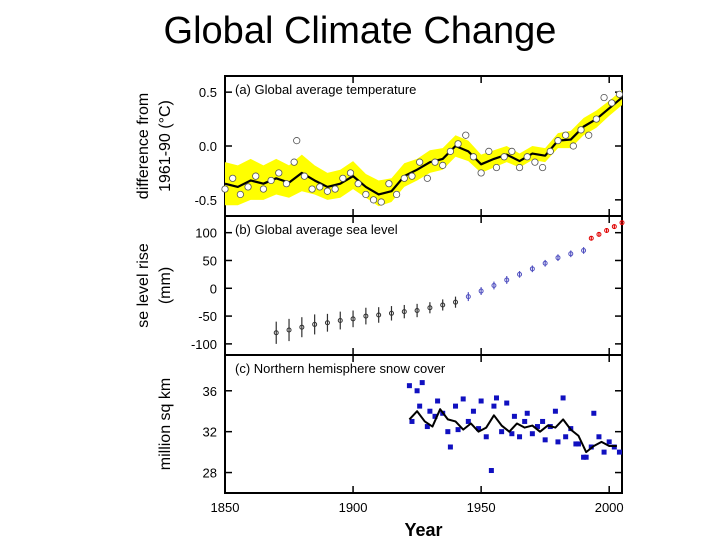 The height and width of the screenshot is (540, 720). What do you see at coordinates (208, 146) in the screenshot?
I see `y-tick-label: 0.0` at bounding box center [208, 146].